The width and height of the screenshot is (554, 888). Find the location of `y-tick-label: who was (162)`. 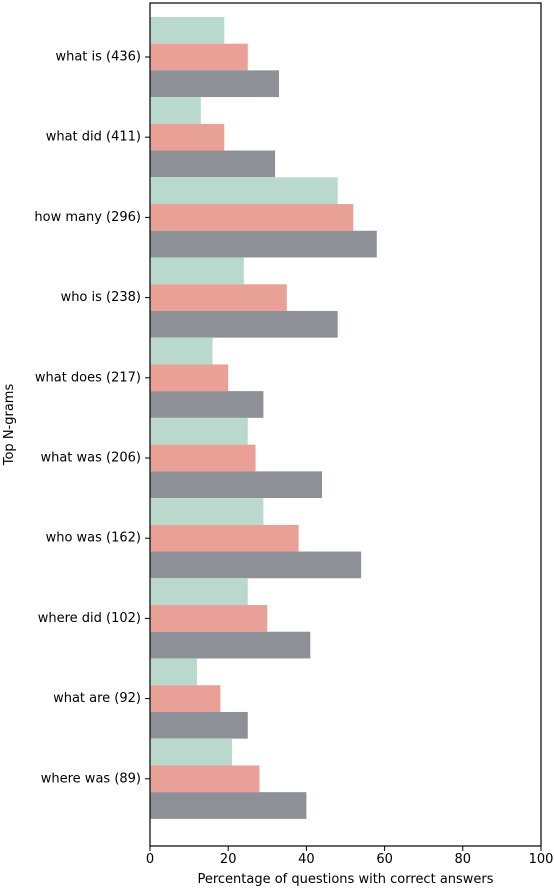

y-tick-label: who was (162) is located at coordinates (93, 538).